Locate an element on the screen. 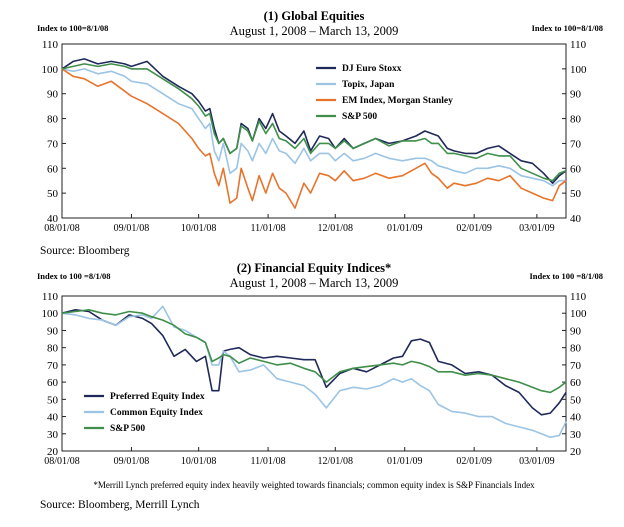 Image resolution: width=624 pixels, height=527 pixels. y-tick-label-left: 20 is located at coordinates (53, 452).